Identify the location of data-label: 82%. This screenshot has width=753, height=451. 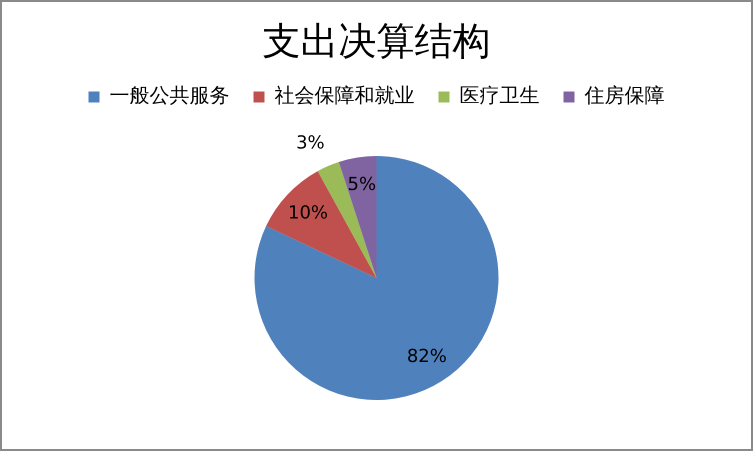
(426, 356).